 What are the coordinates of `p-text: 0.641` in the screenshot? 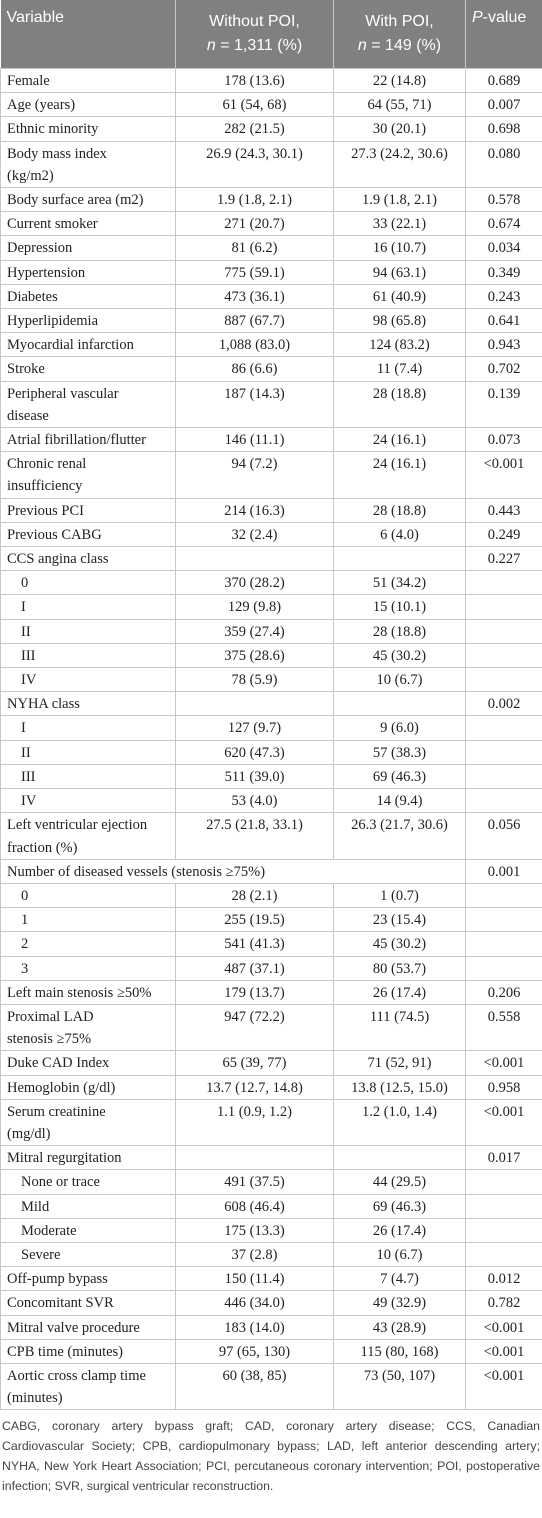 It's located at (504, 321).